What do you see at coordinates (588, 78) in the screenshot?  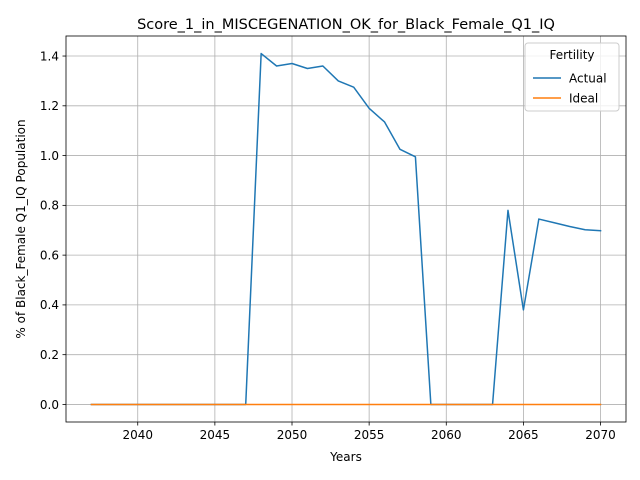 I see `legend-label-actual: Actual` at bounding box center [588, 78].